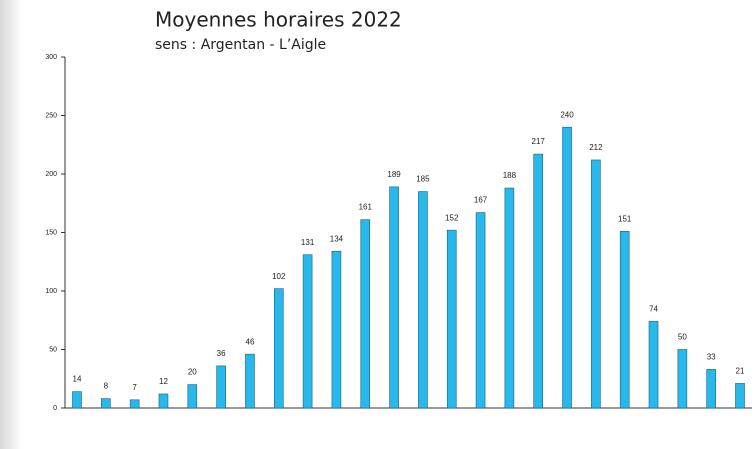  I want to click on chart-title: Moyennes horaires 2022, so click(278, 20).